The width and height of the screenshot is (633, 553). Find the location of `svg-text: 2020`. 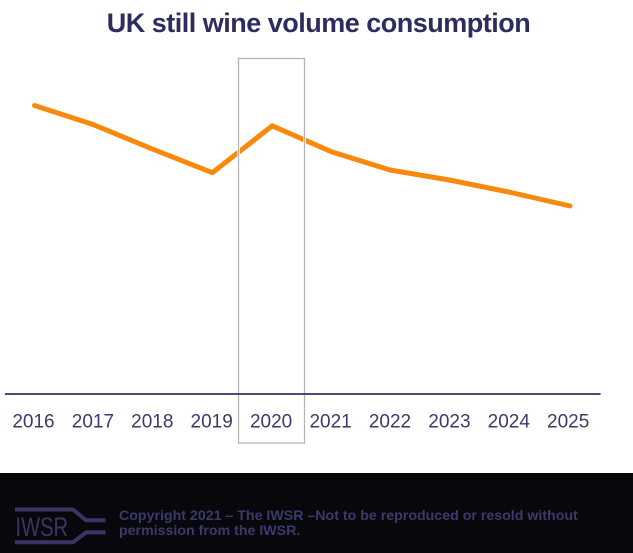

svg-text: 2020 is located at coordinates (271, 422).